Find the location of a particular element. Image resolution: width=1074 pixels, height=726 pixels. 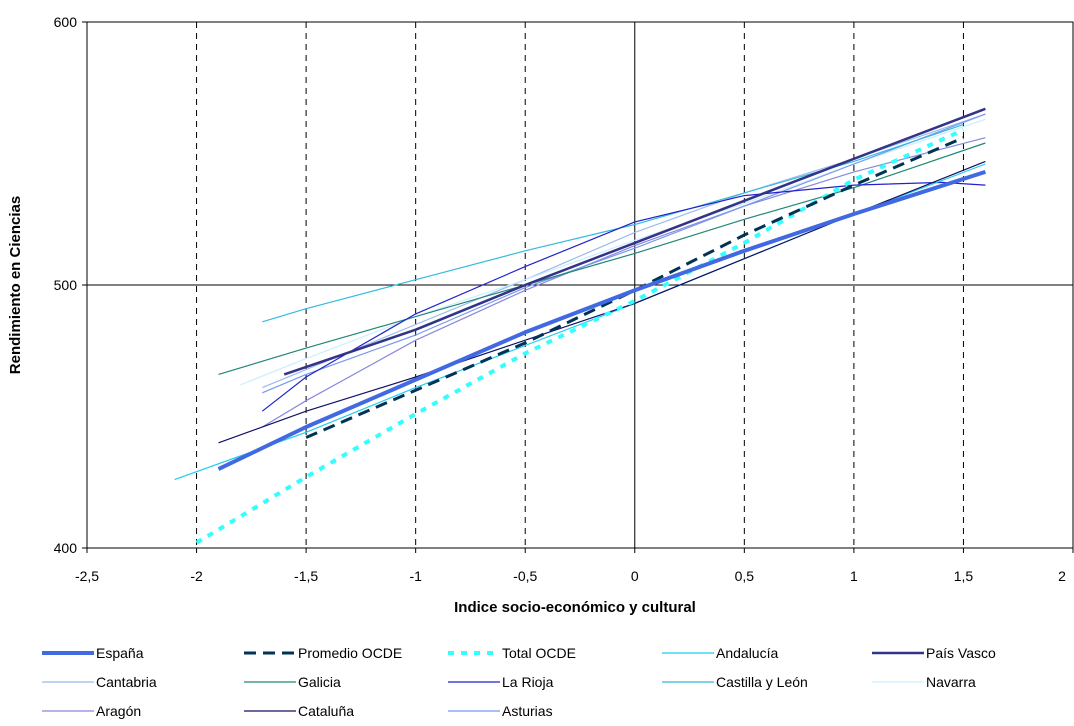

y-tick-label-0: 400 is located at coordinates (66, 548).